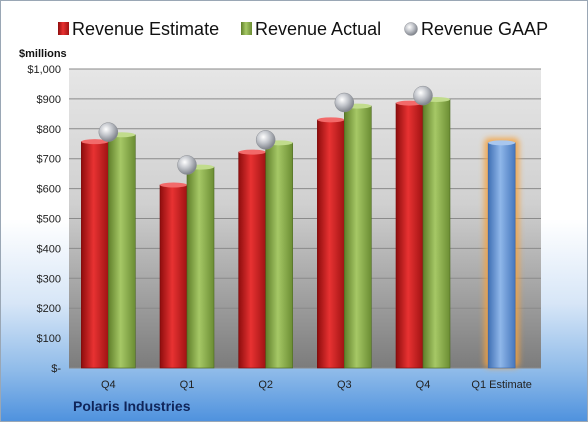 The image size is (588, 422). I want to click on legend-swatch-revenue-actual, so click(246, 28).